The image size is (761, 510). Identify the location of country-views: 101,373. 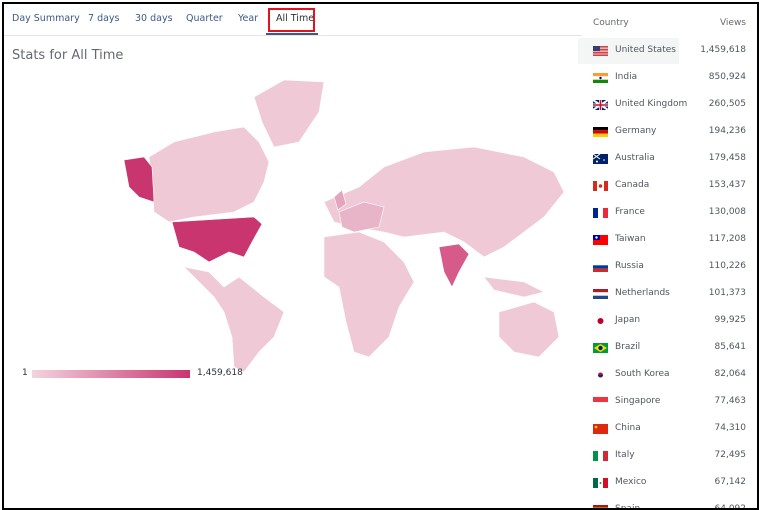
(727, 293).